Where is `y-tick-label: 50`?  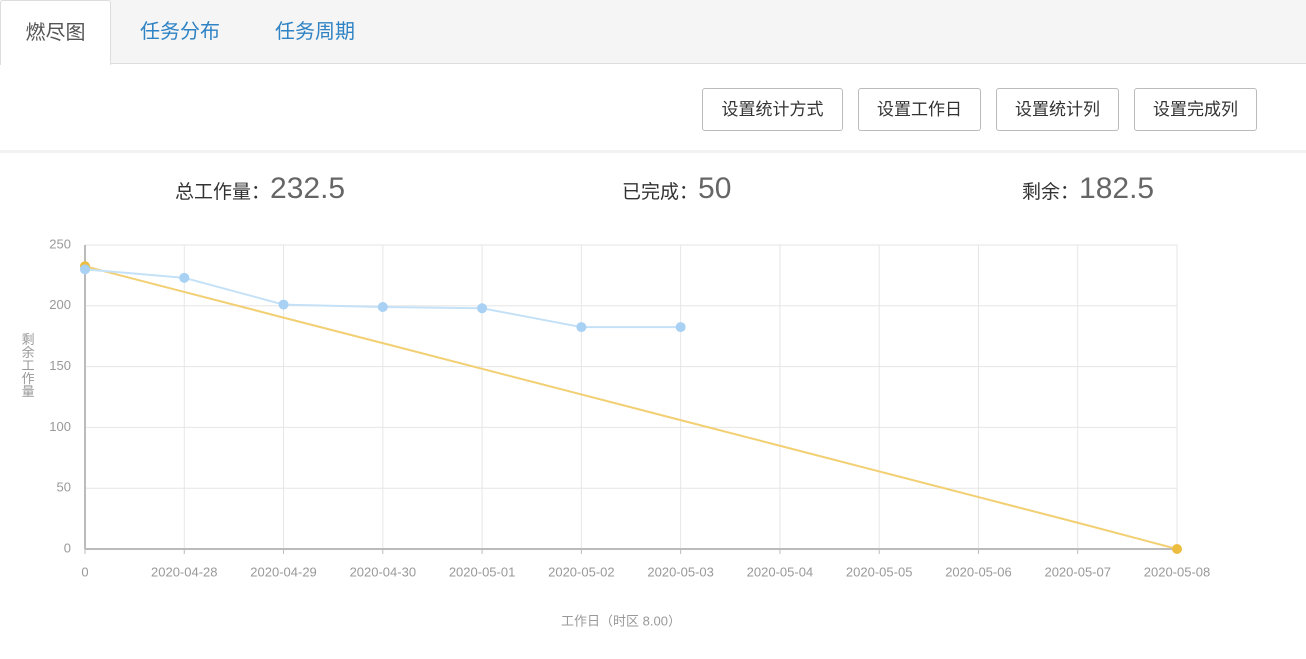 y-tick-label: 50 is located at coordinates (64, 487).